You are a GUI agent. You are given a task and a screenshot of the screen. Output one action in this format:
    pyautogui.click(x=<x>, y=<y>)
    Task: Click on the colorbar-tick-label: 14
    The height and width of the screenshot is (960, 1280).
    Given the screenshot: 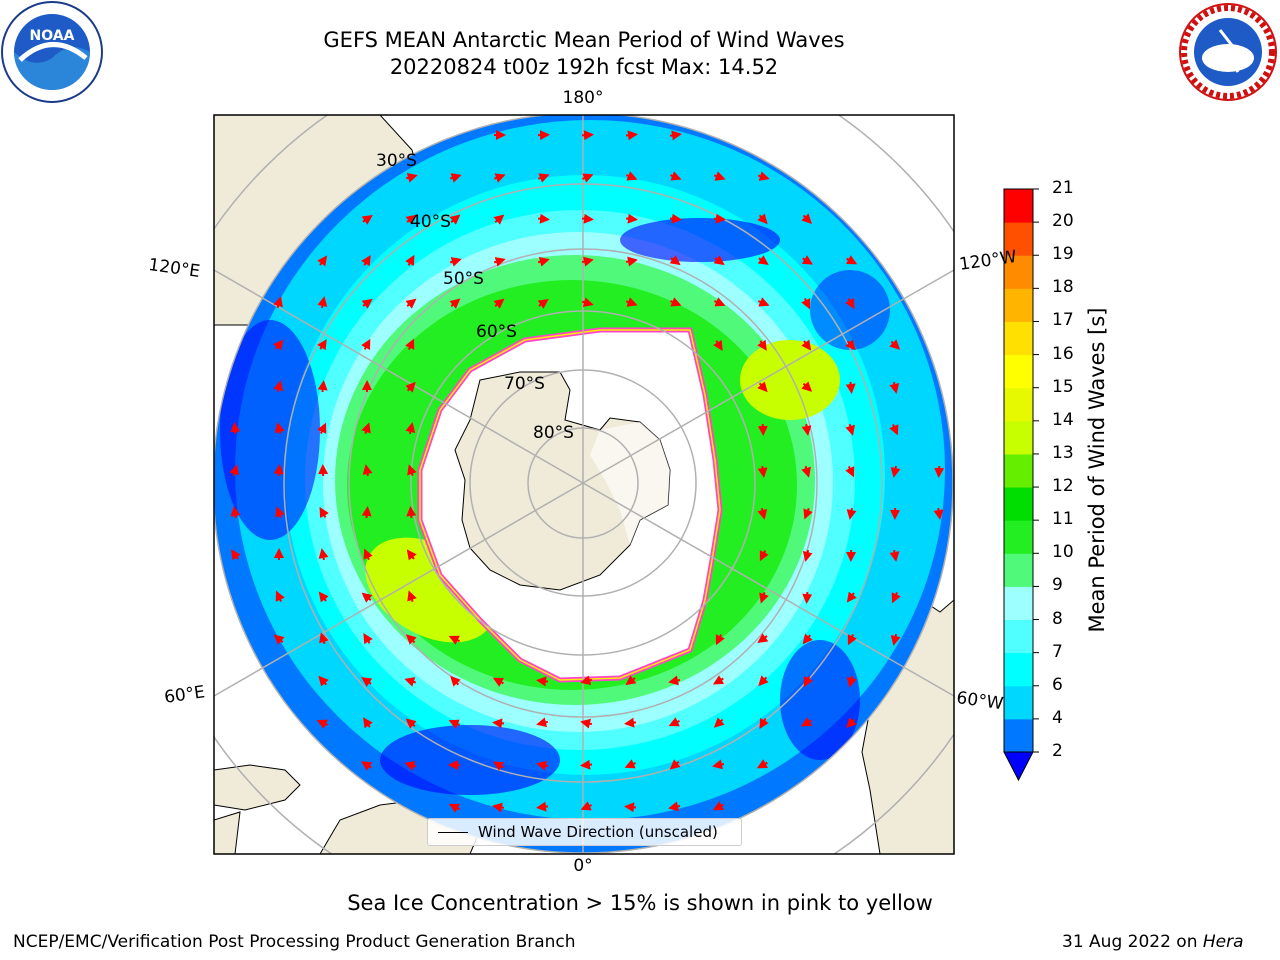 What is the action you would take?
    pyautogui.click(x=1063, y=419)
    